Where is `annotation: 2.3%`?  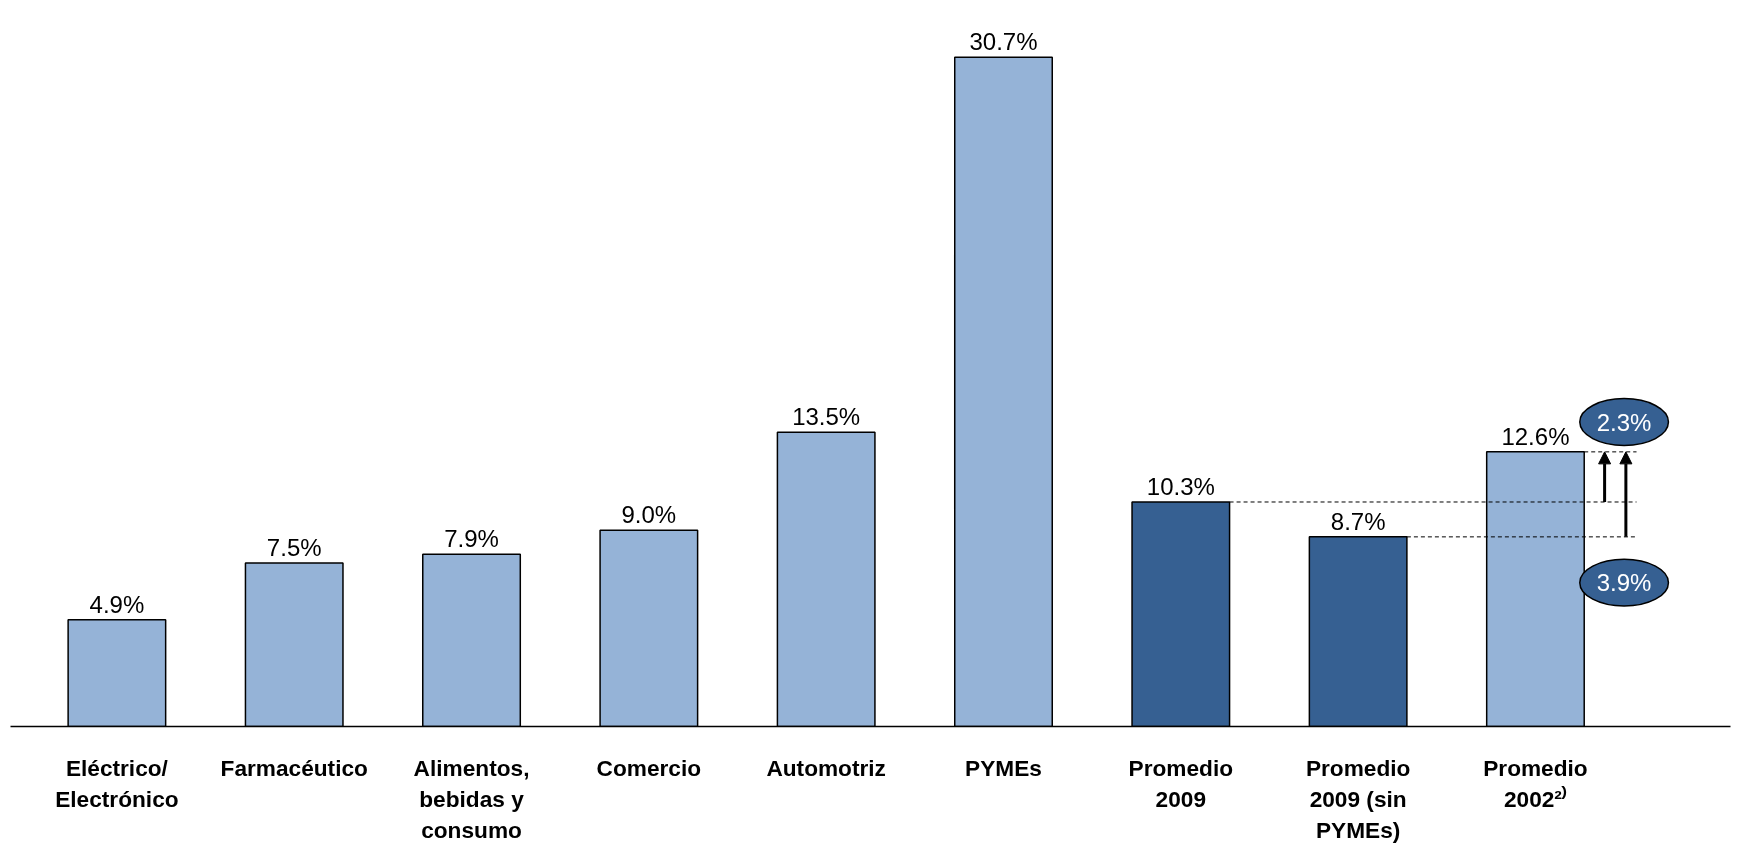
annotation: 2.3% is located at coordinates (1624, 422).